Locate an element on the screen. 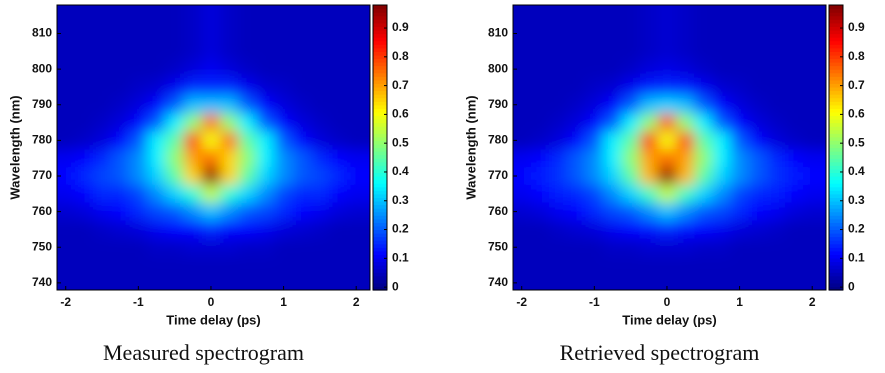  y-tick-label: 760 is located at coordinates (498, 211).